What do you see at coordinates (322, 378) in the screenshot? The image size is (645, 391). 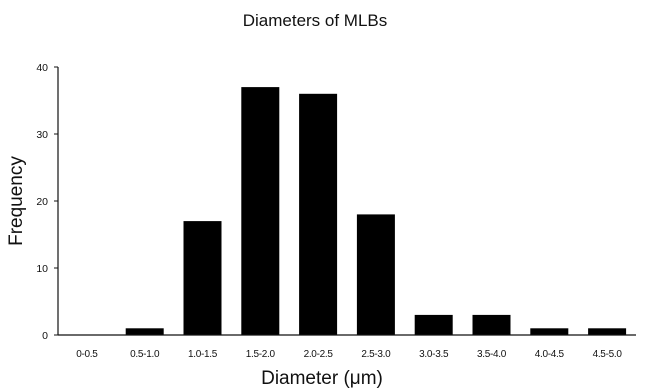 I see `x-axis-label: Diameter (μm)` at bounding box center [322, 378].